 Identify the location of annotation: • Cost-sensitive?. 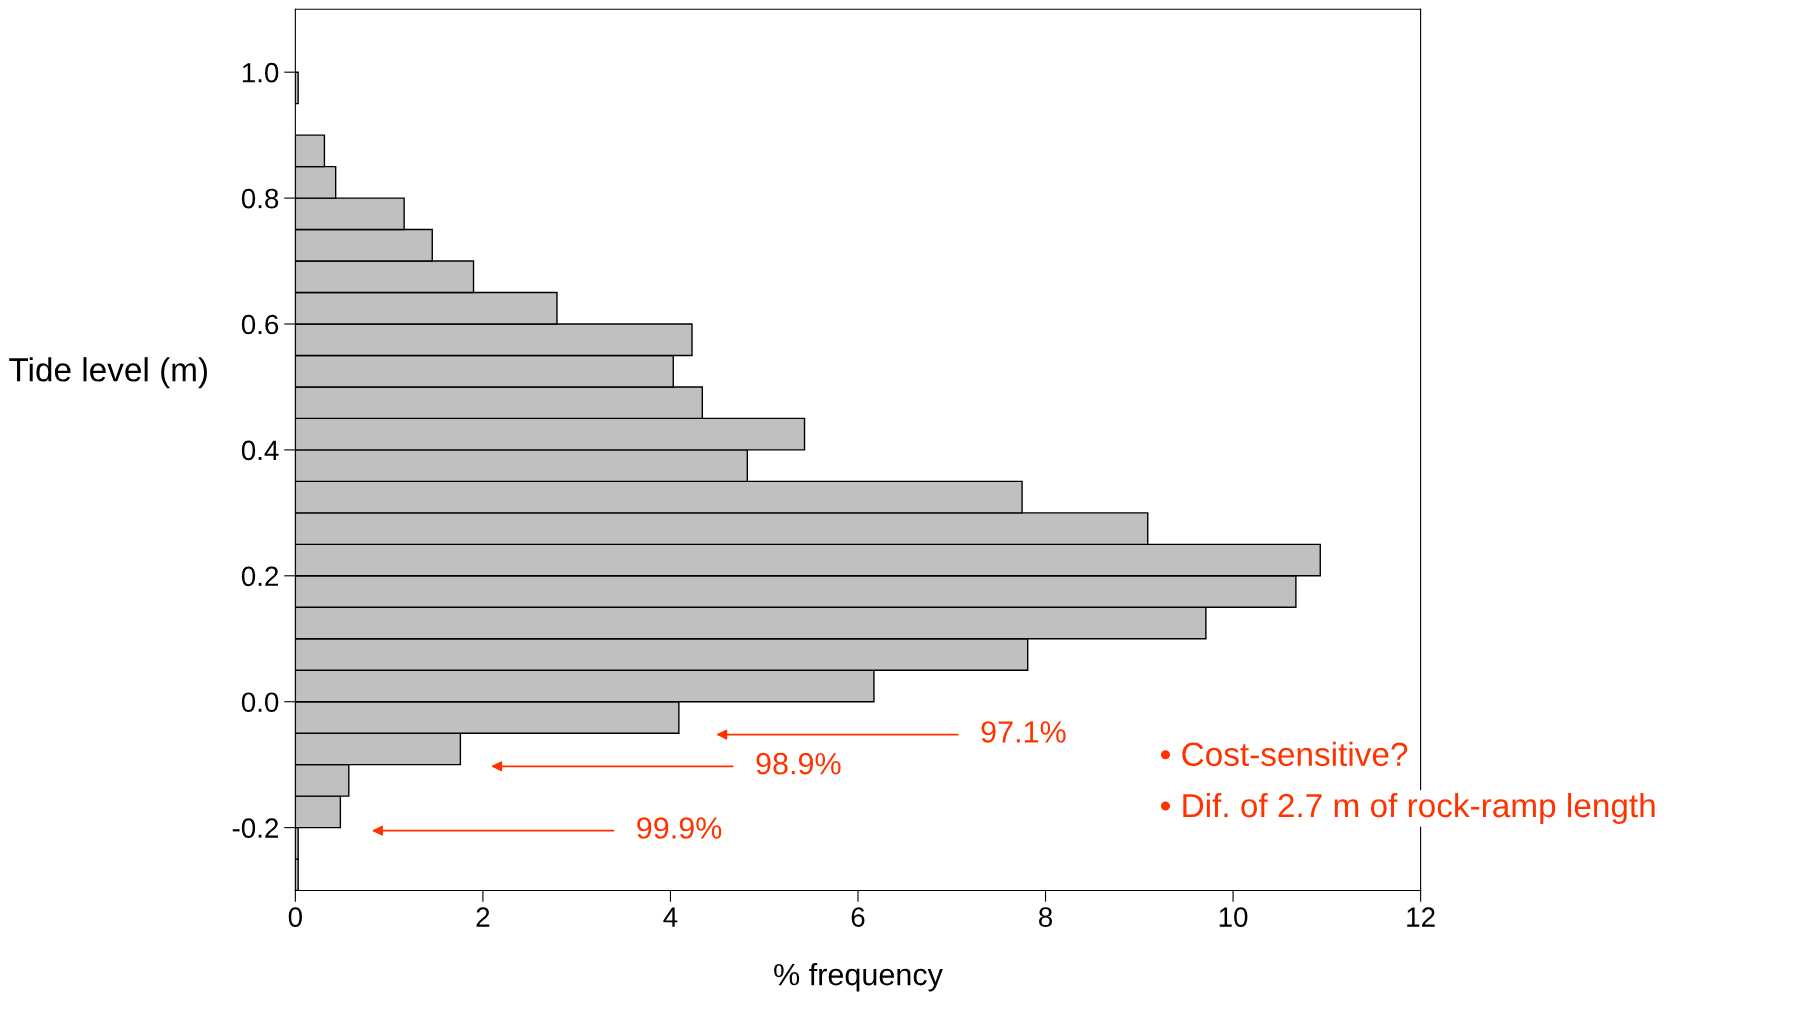
(1284, 754).